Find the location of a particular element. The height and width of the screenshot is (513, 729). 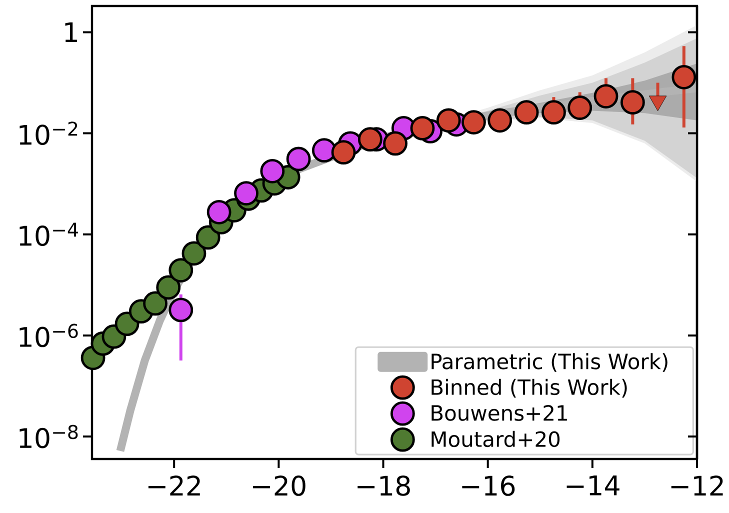

x-tick-label: −22 is located at coordinates (174, 486).